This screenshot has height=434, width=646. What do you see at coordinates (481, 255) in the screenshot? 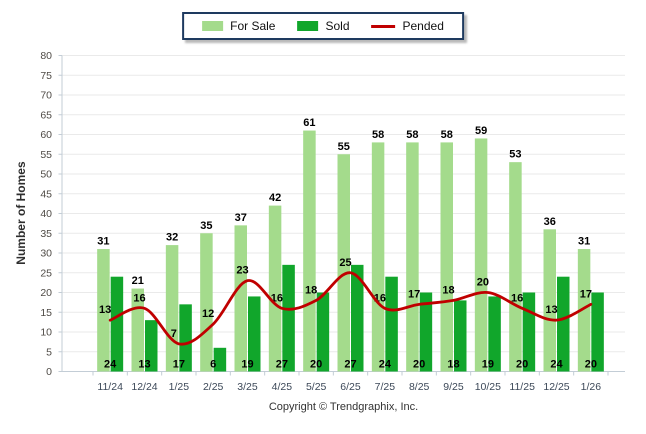
I see `bar-for-sale-10/25` at bounding box center [481, 255].